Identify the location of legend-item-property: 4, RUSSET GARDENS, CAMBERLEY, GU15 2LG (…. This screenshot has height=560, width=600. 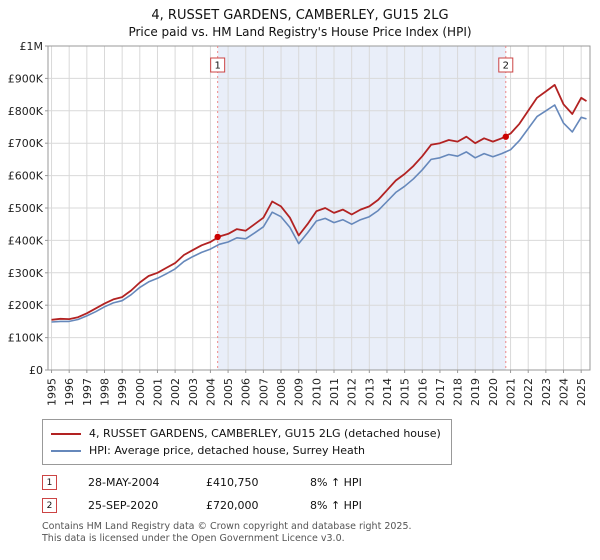
(246, 433).